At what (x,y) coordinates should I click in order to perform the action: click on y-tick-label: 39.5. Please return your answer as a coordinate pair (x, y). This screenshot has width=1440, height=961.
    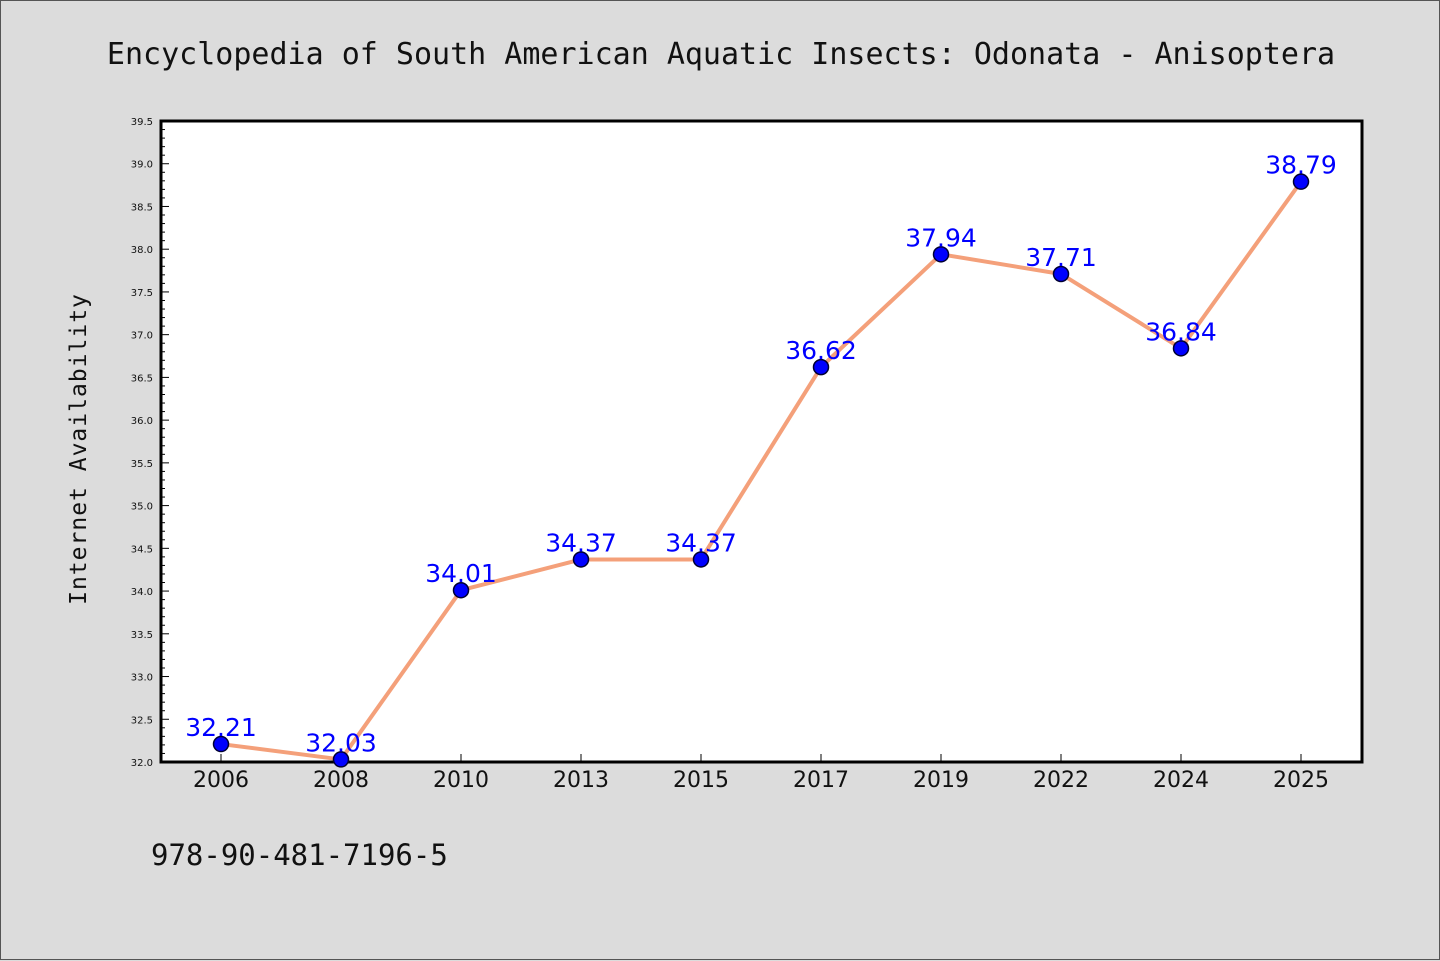
    Looking at the image, I should click on (142, 122).